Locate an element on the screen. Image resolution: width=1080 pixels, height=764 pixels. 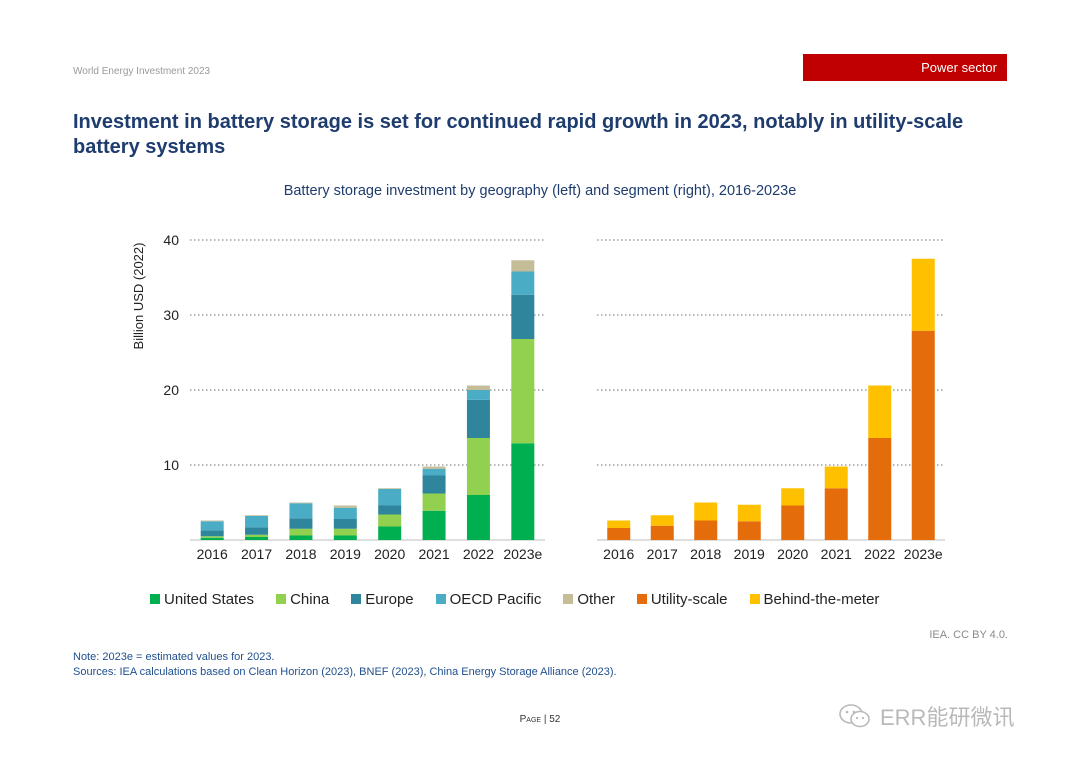
legend-label: Other is located at coordinates (596, 599).